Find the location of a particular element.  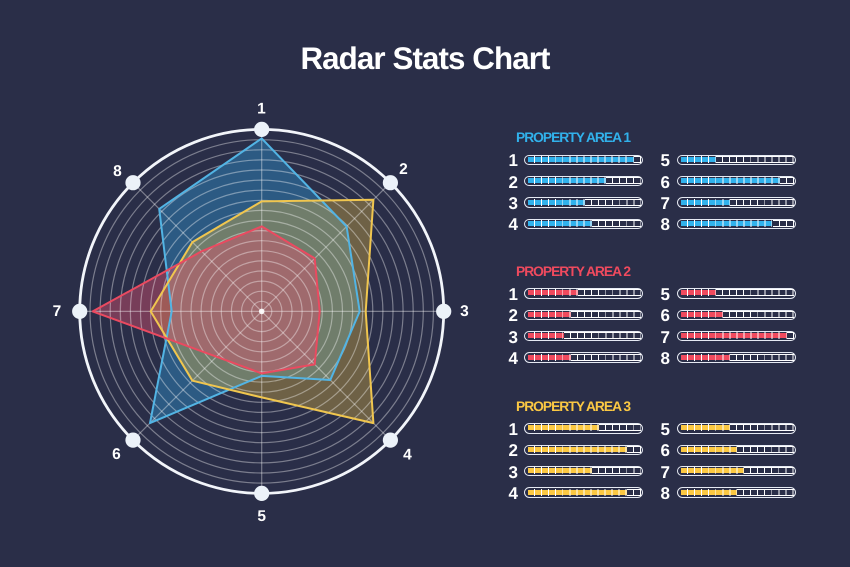

svg-text: 8 is located at coordinates (117, 171).